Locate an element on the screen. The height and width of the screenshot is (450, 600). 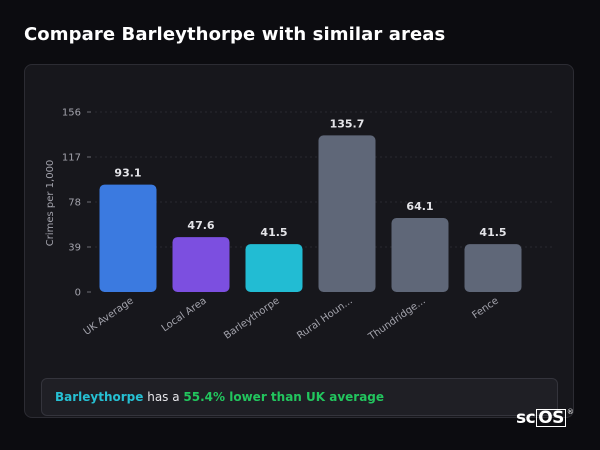
brand-mark: ® is located at coordinates (570, 412).